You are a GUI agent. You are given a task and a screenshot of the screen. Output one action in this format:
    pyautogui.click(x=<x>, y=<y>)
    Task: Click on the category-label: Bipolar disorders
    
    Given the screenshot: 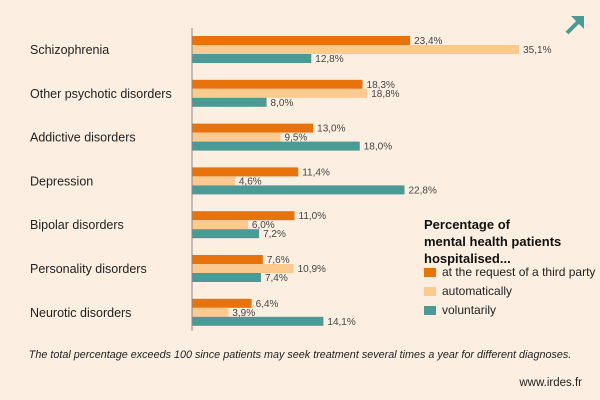 What is the action you would take?
    pyautogui.click(x=77, y=225)
    